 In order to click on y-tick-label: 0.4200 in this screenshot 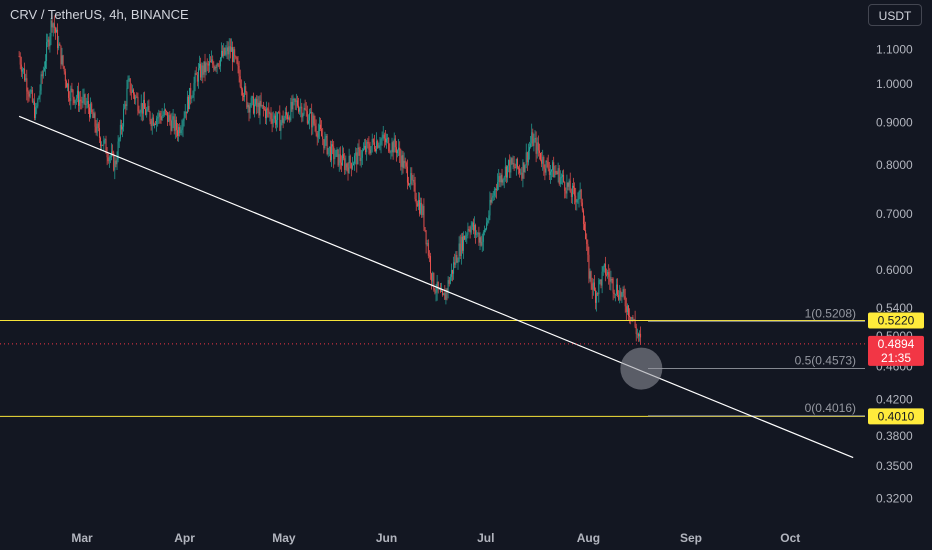, I will do `click(894, 400)`.